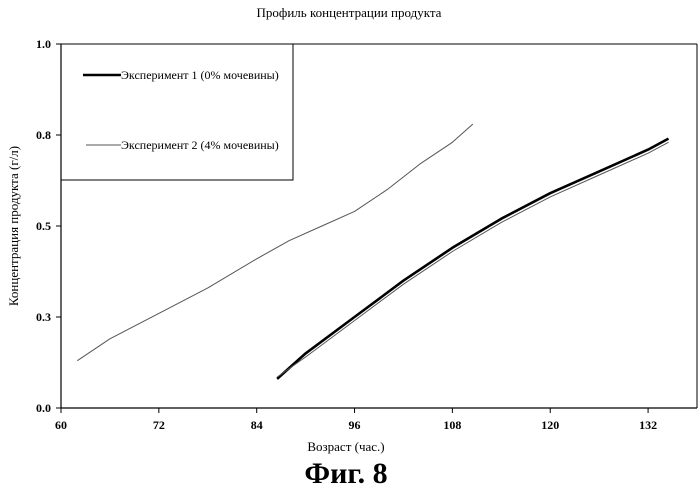 The width and height of the screenshot is (700, 491). I want to click on legend-box, so click(177, 112).